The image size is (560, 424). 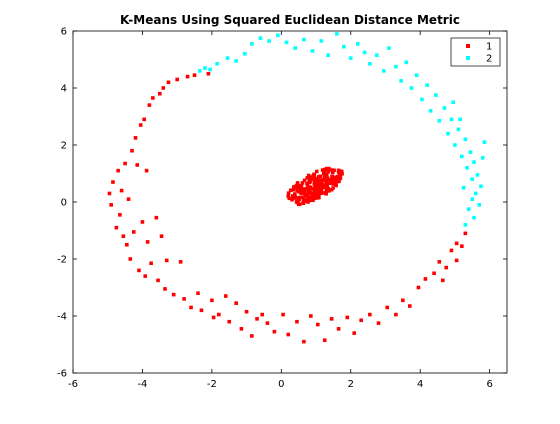 I want to click on y-tick-label: 0, so click(x=64, y=203).